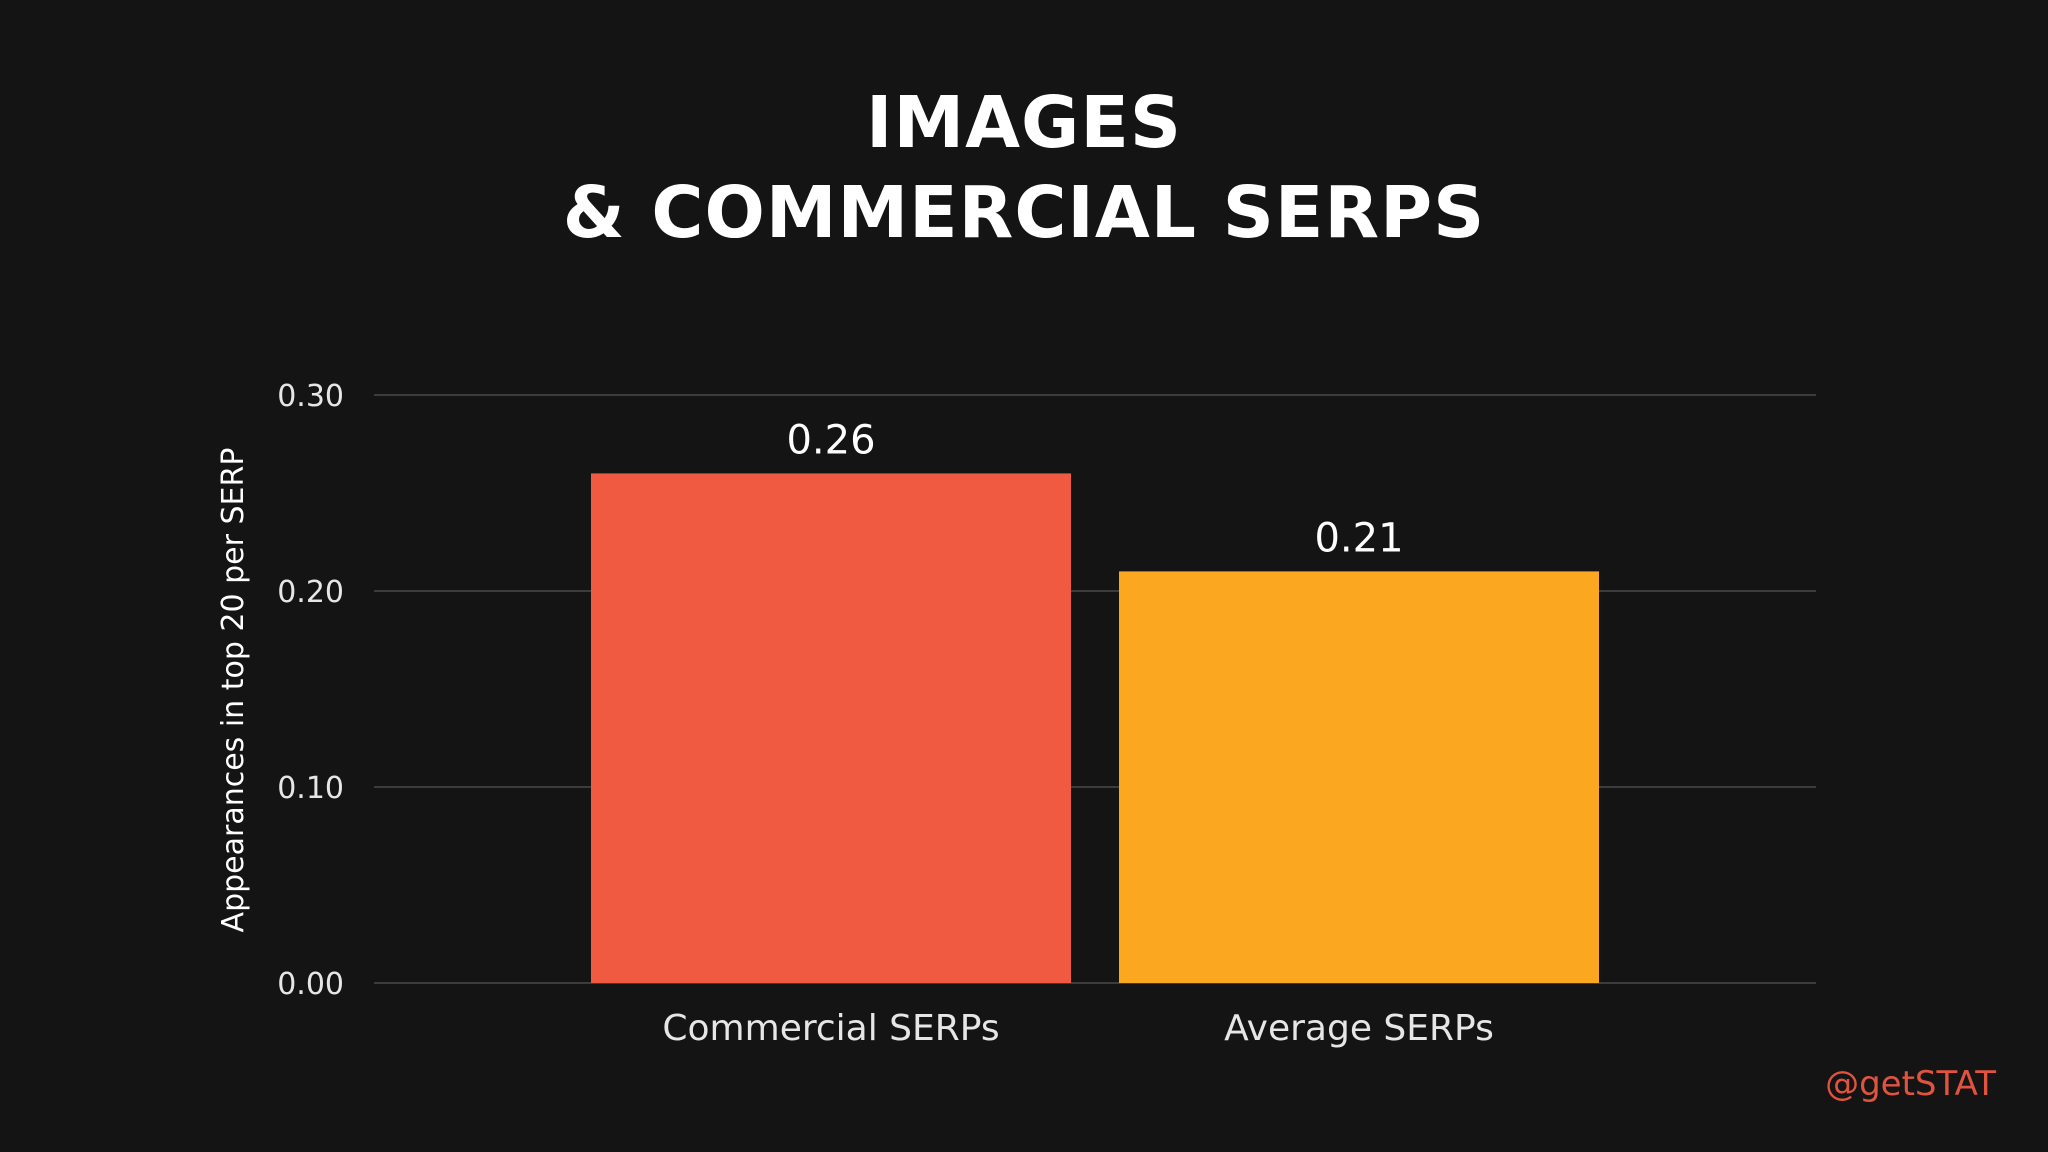  Describe the element at coordinates (310, 984) in the screenshot. I see `y-tick-label: 0.00` at that location.